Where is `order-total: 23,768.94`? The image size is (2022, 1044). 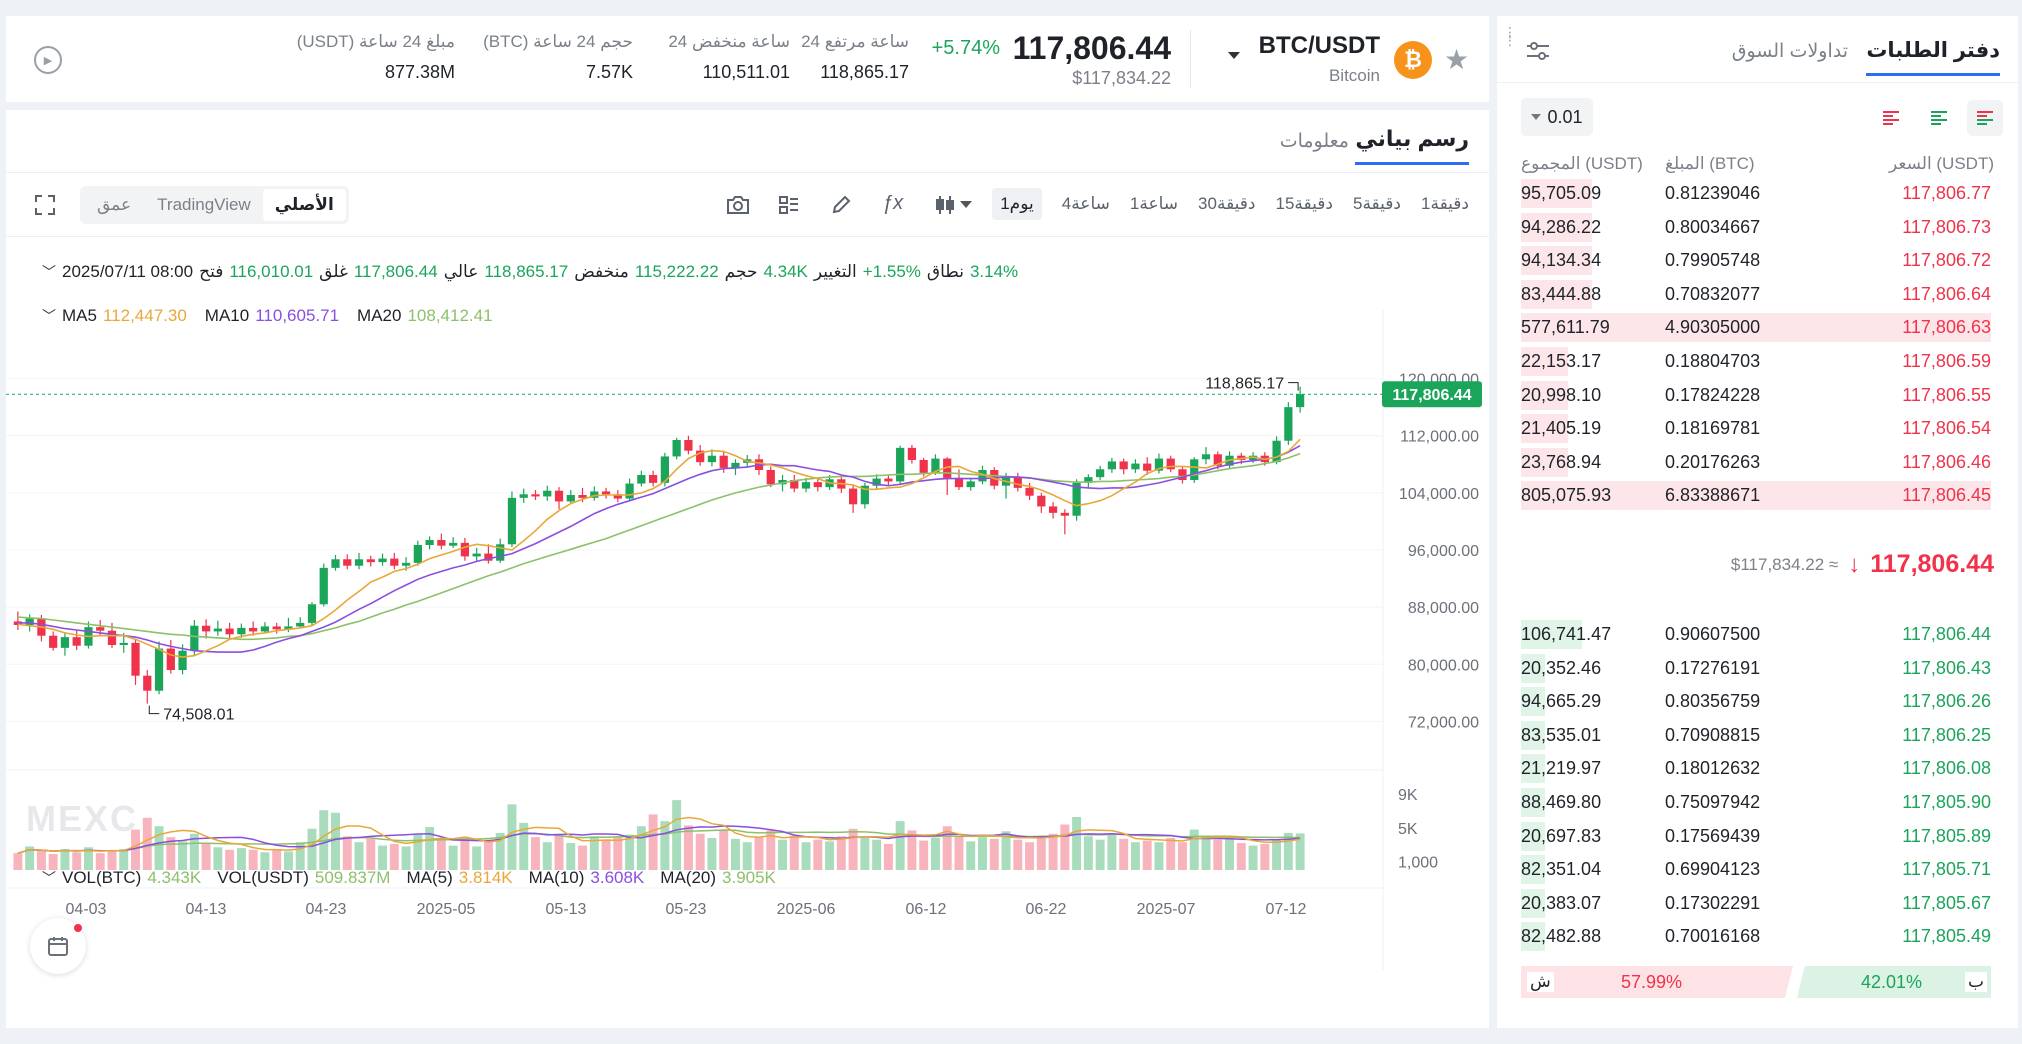 order-total: 23,768.94 is located at coordinates (1561, 461).